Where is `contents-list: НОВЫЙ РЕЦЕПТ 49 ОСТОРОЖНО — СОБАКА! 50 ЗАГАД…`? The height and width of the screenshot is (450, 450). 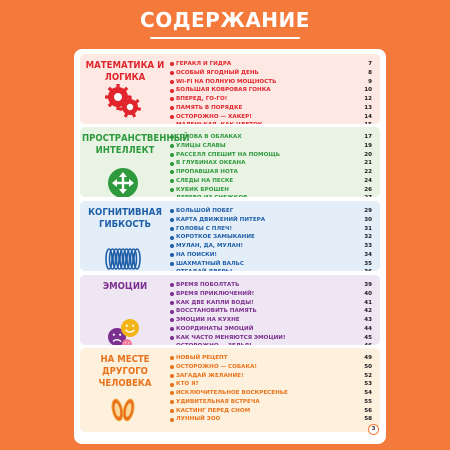
contents-list: НОВЫЙ РЕЦЕПТ 49 ОСТОРОЖНО — СОБАКА! 50 ЗАГАД… is located at coordinates (271, 389).